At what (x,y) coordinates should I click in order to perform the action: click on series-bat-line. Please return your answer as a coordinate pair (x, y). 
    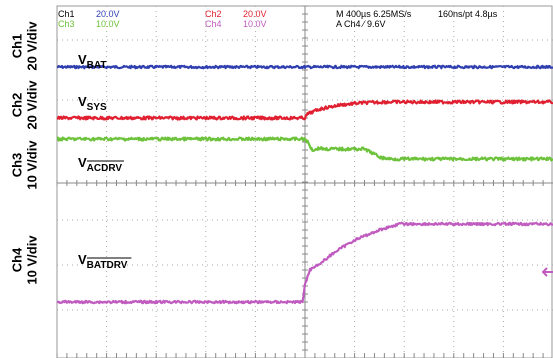
    Looking at the image, I should click on (304, 67).